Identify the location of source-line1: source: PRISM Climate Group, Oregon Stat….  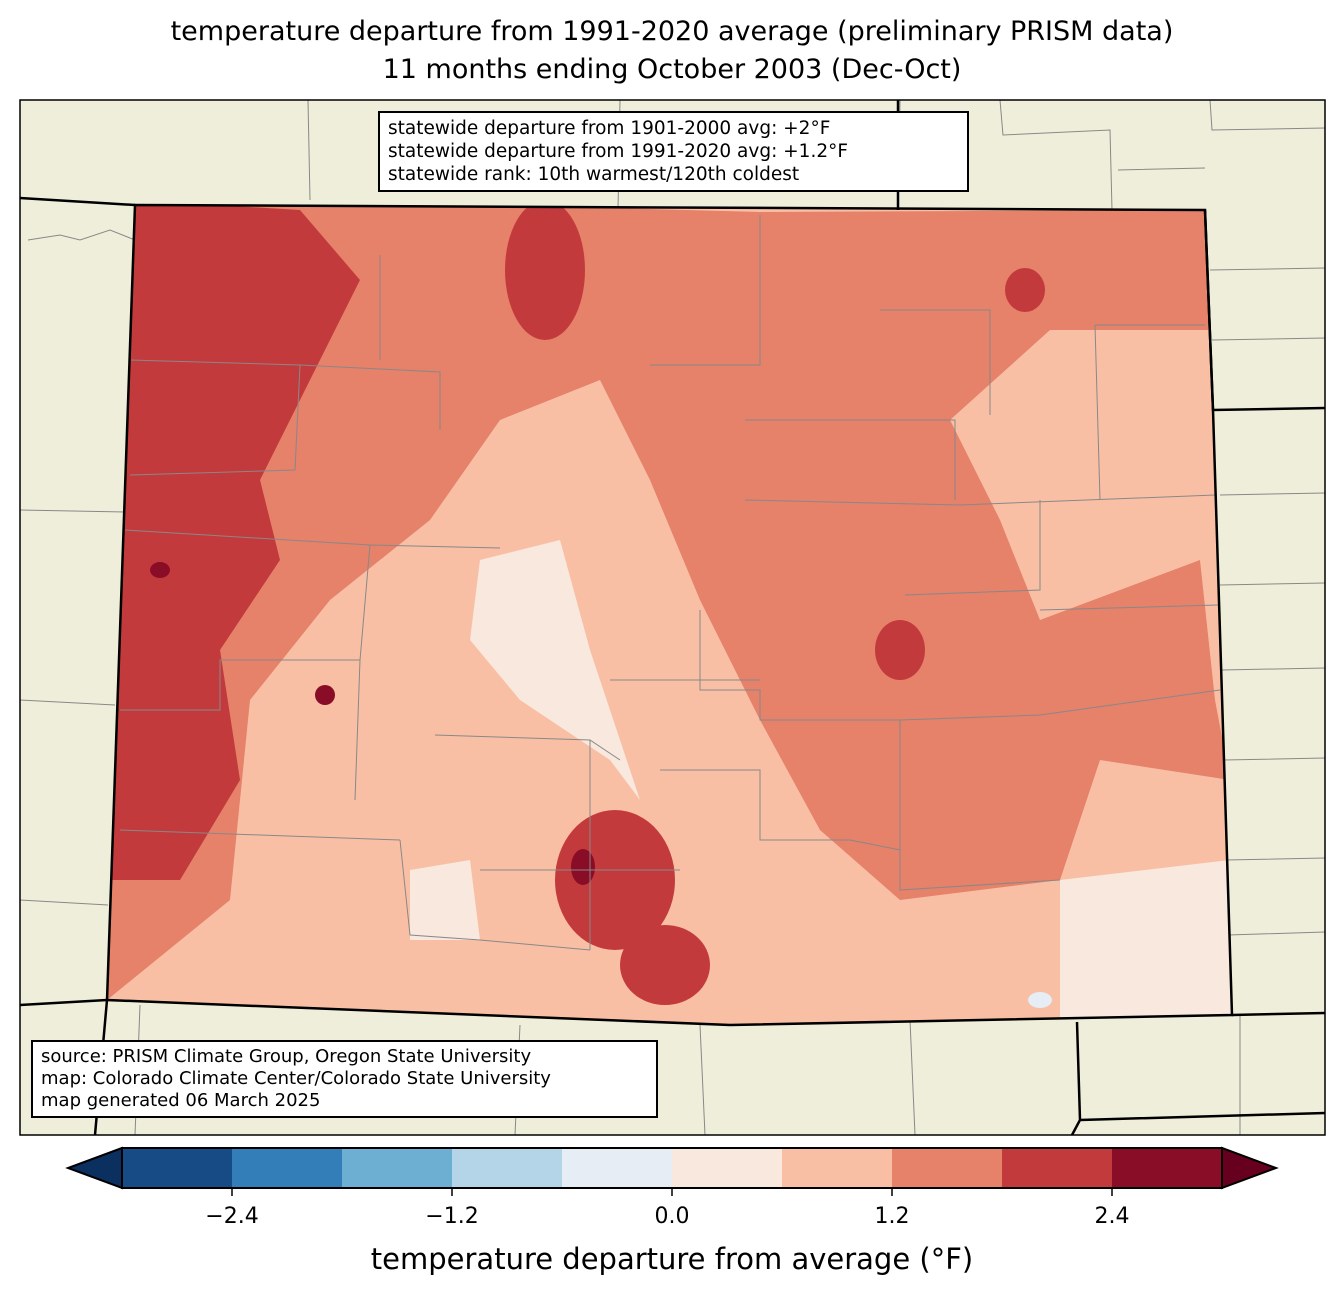
(286, 1056).